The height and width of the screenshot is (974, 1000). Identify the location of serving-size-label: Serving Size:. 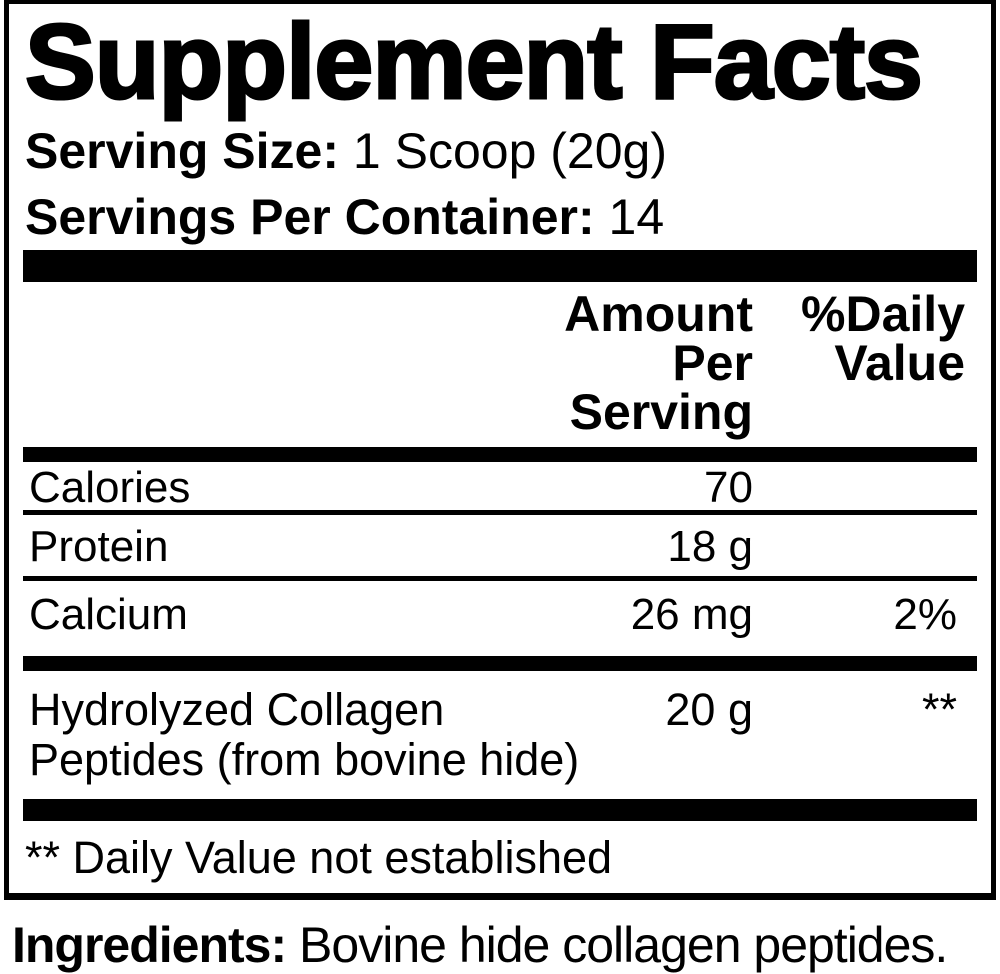
(182, 151).